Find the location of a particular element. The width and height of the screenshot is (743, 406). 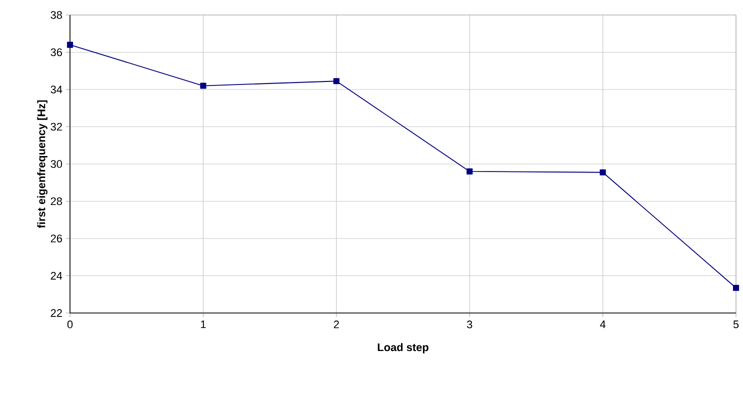

x-tick-label: 0 is located at coordinates (70, 324).